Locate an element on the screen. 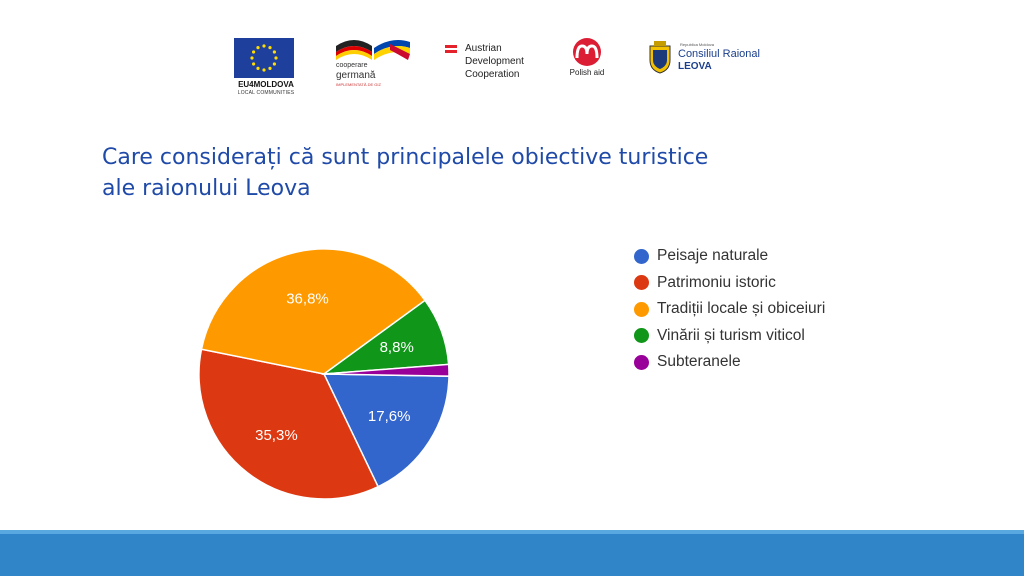  footer-band is located at coordinates (512, 553).